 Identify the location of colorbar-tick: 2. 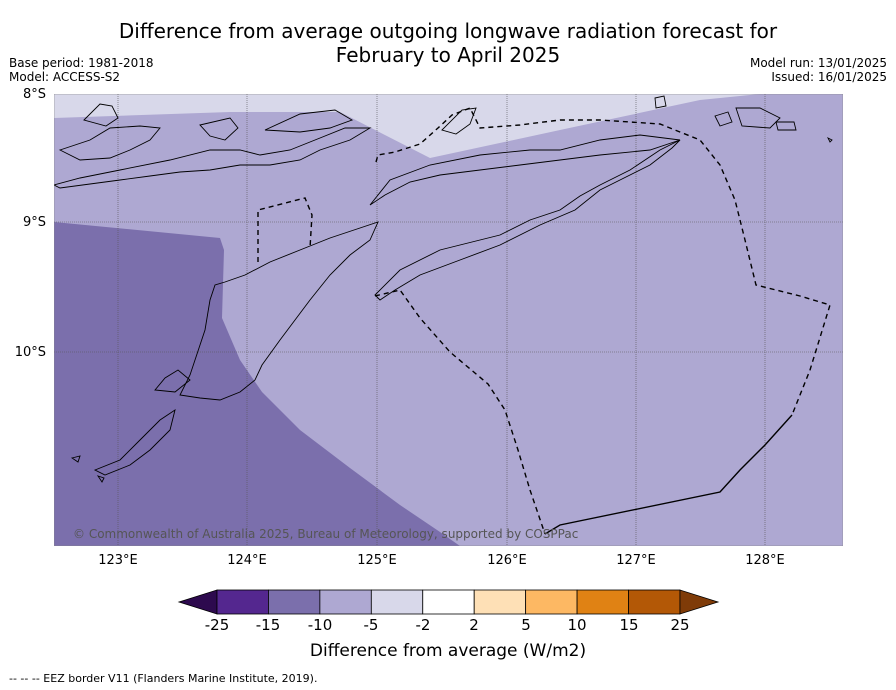
(474, 625).